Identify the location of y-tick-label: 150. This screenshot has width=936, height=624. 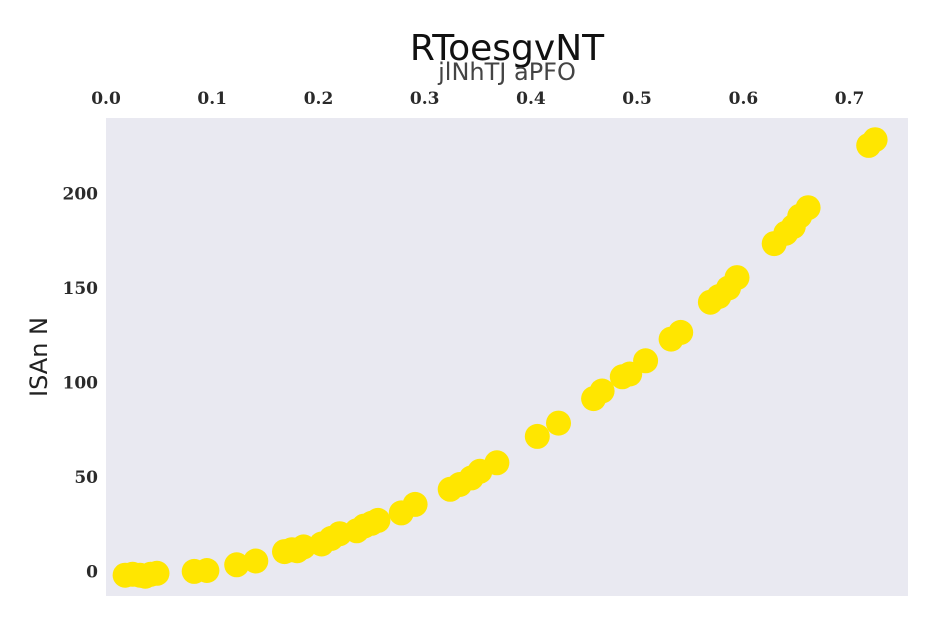
(81, 289).